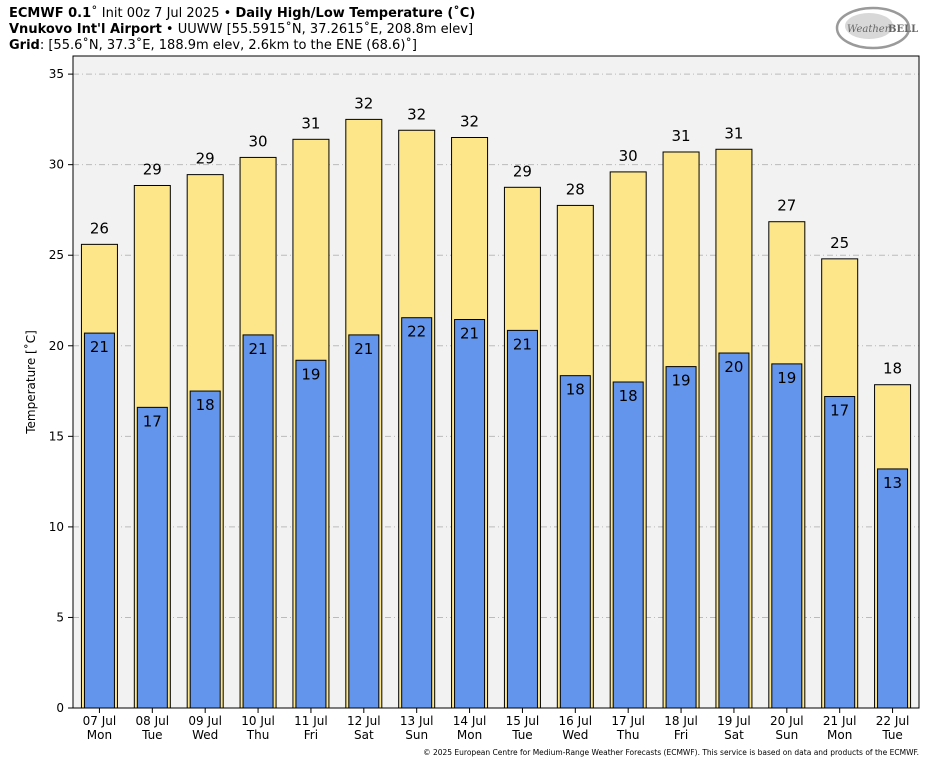  Describe the element at coordinates (56, 346) in the screenshot. I see `y-tick-label: 20` at that location.